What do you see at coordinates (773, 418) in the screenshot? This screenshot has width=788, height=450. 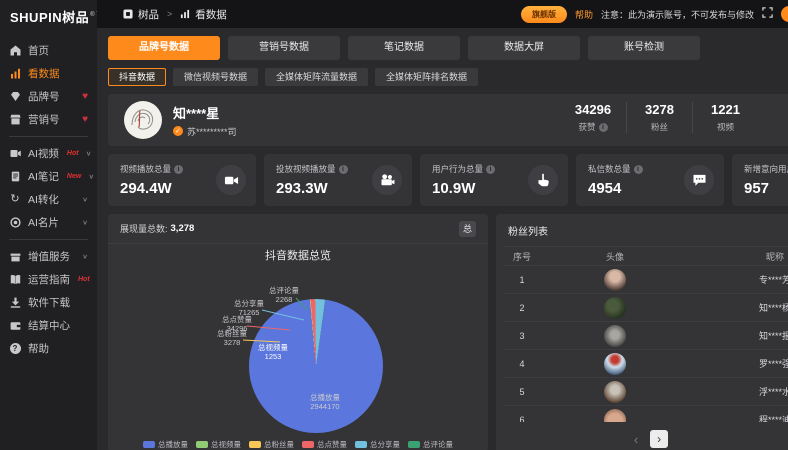 I see `fan-nickname: 程****迪` at bounding box center [773, 418].